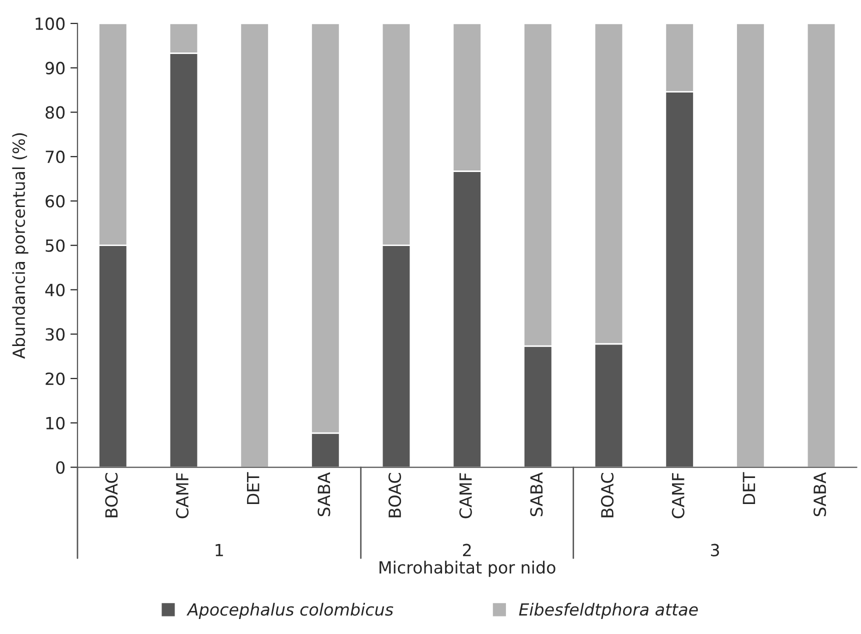  I want to click on y-tick-label: 60, so click(55, 201).